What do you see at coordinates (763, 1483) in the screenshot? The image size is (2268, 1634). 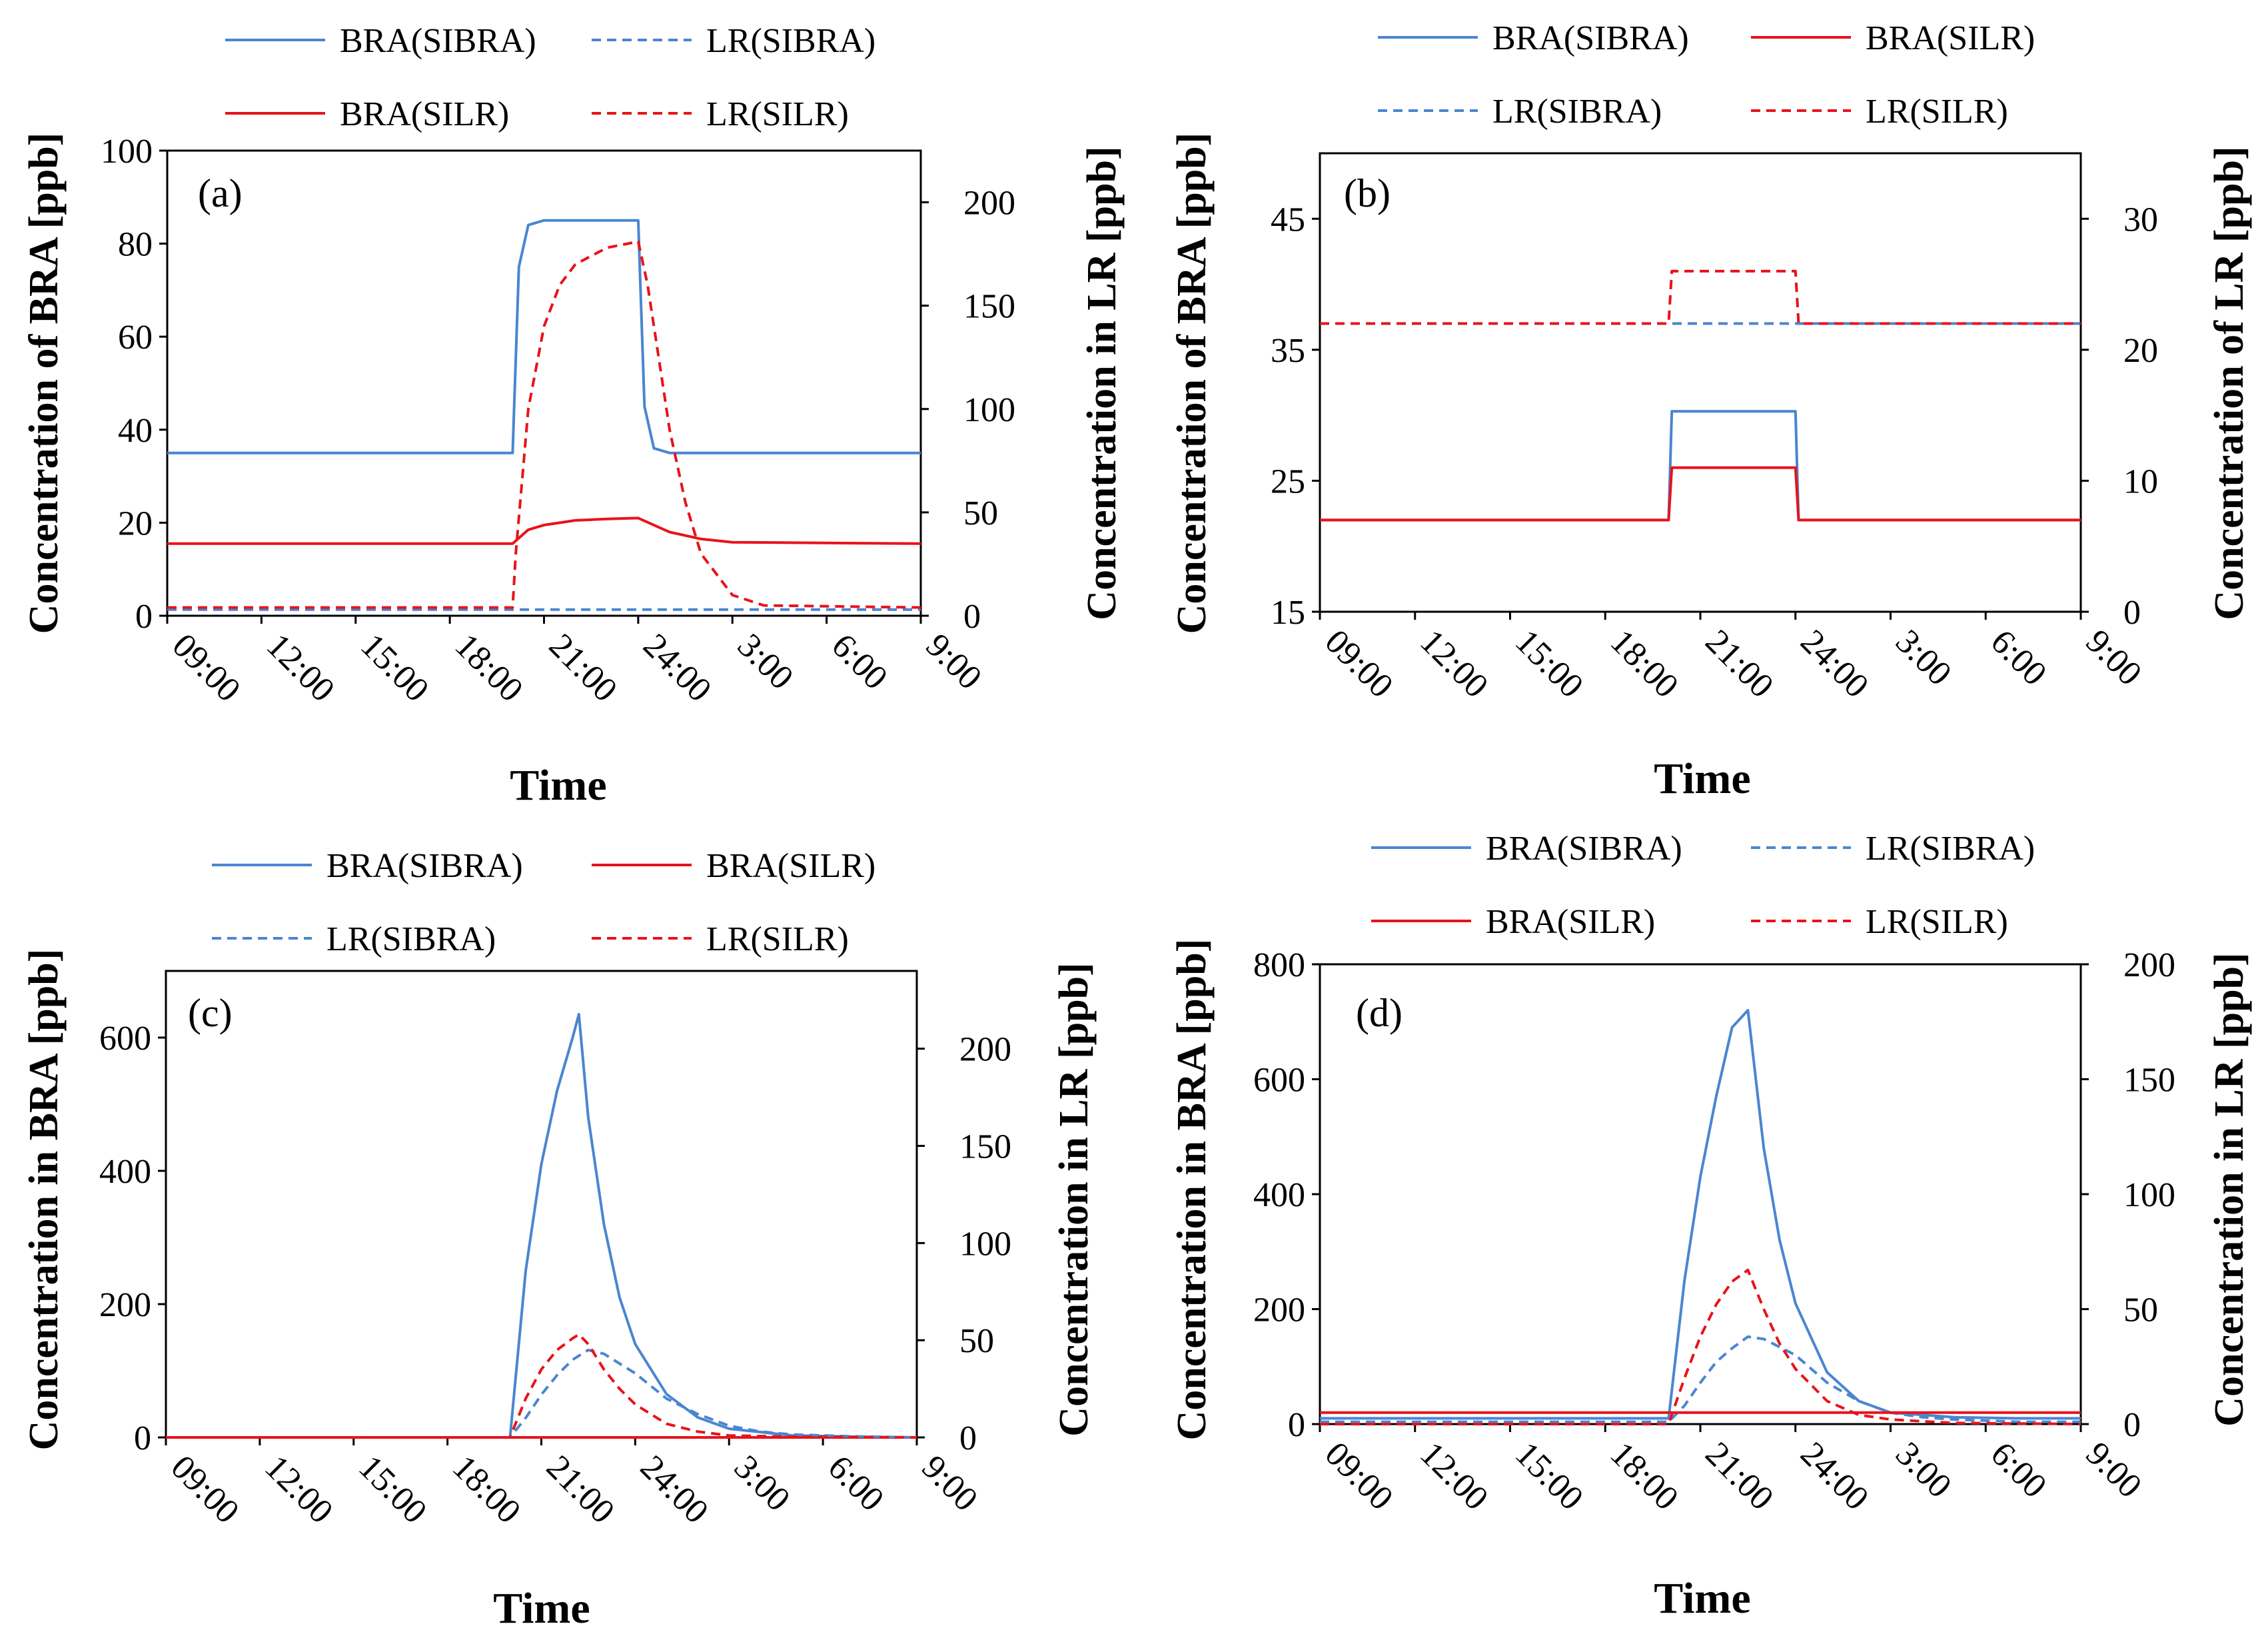 I see `x-tick-label: 3:00` at bounding box center [763, 1483].